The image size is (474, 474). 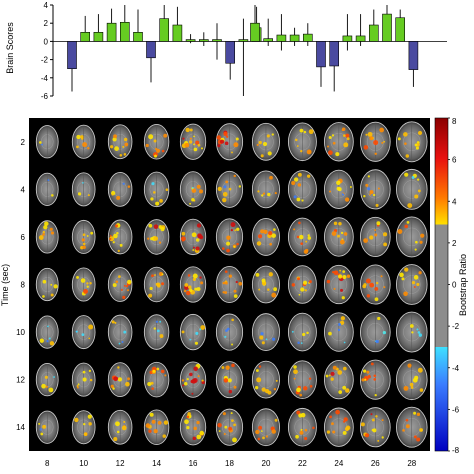 What do you see at coordinates (83, 463) in the screenshot?
I see `column-label: 10` at bounding box center [83, 463].